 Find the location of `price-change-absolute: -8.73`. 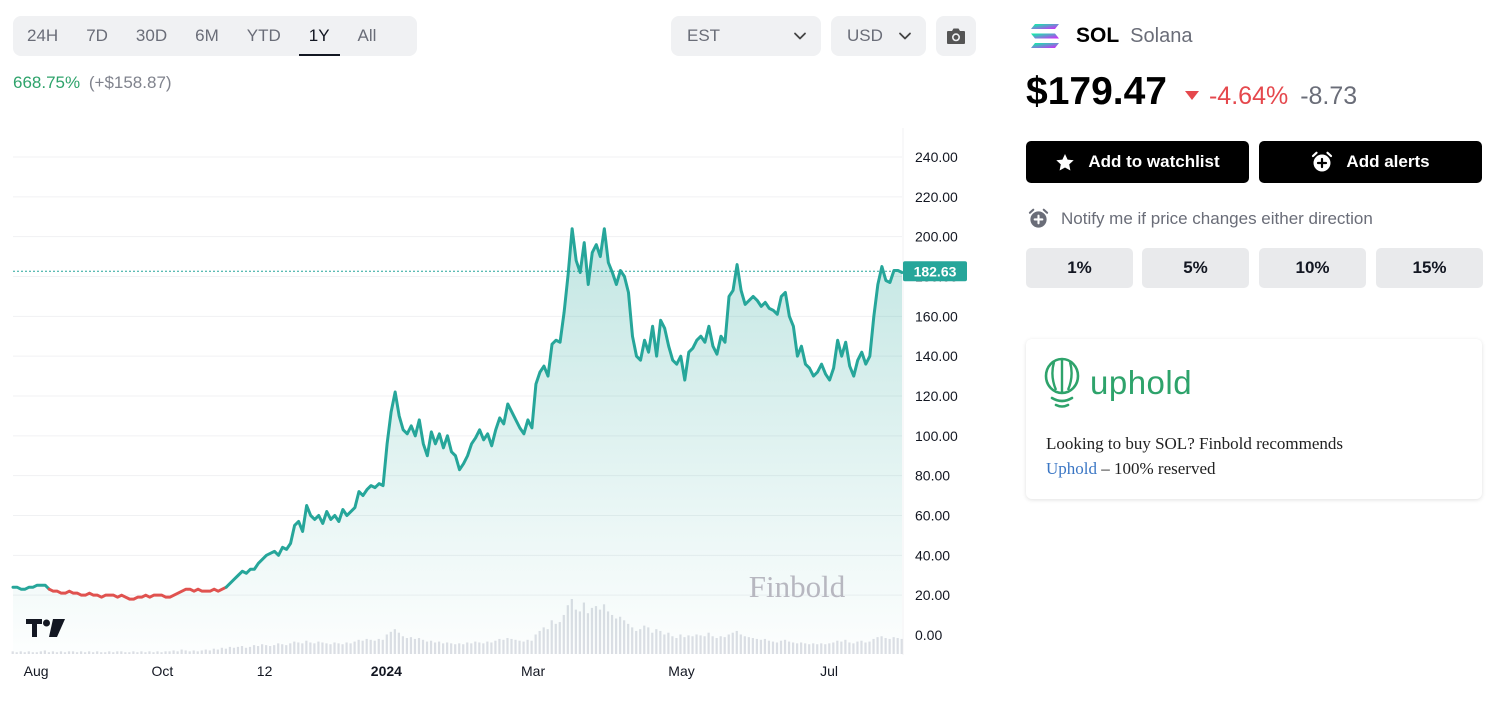

price-change-absolute: -8.73 is located at coordinates (1329, 96).